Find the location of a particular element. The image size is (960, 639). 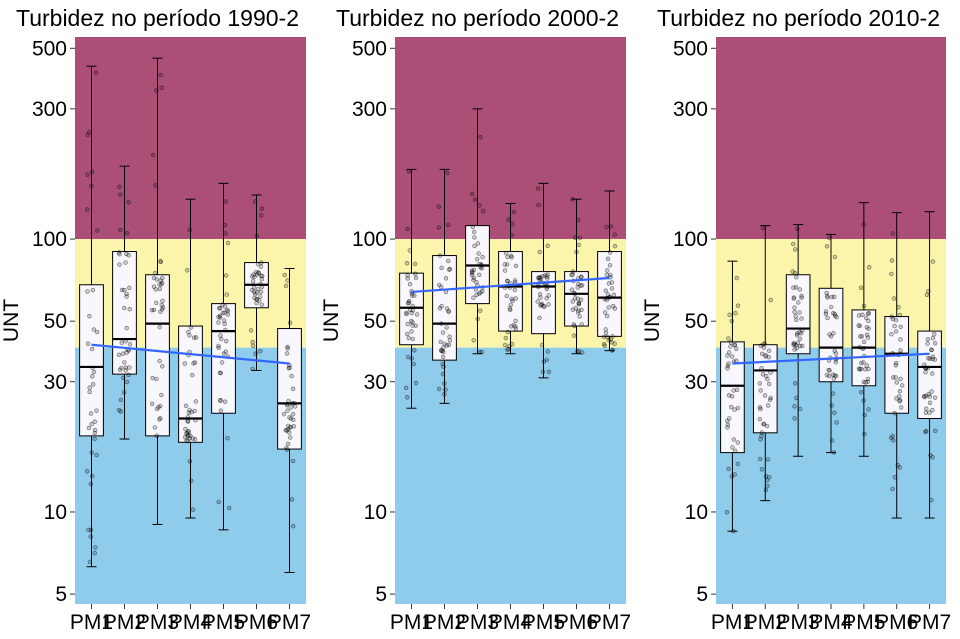

chart-title: Turbidez no período 1990-2 is located at coordinates (157, 18).